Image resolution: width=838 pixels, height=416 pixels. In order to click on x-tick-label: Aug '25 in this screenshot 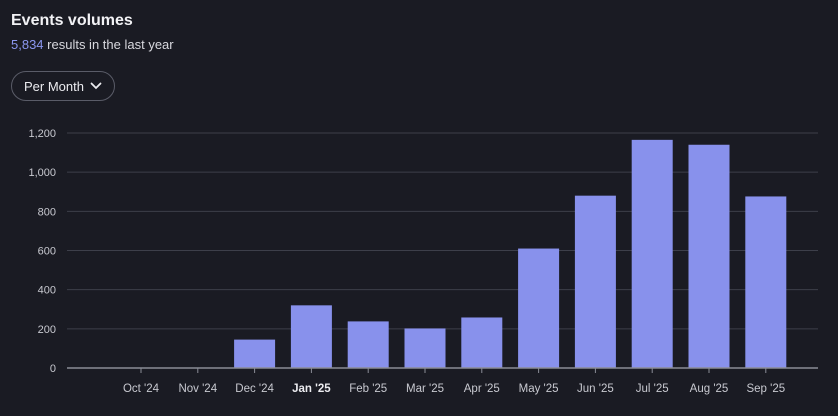, I will do `click(709, 389)`.